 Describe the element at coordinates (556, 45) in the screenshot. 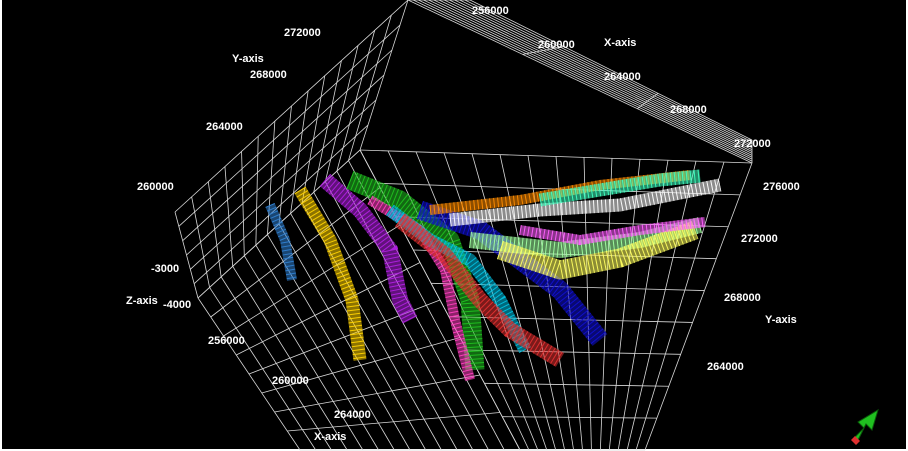

I see `x-tick-top: 260000` at that location.